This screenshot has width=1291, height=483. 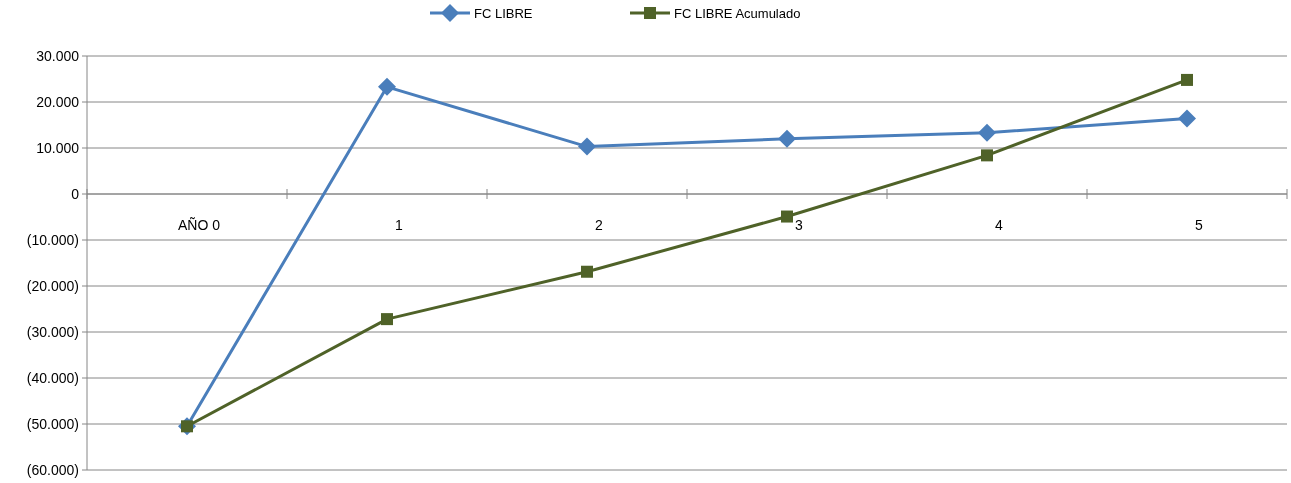 I want to click on y-tick-label: (10.000), so click(x=52, y=239).